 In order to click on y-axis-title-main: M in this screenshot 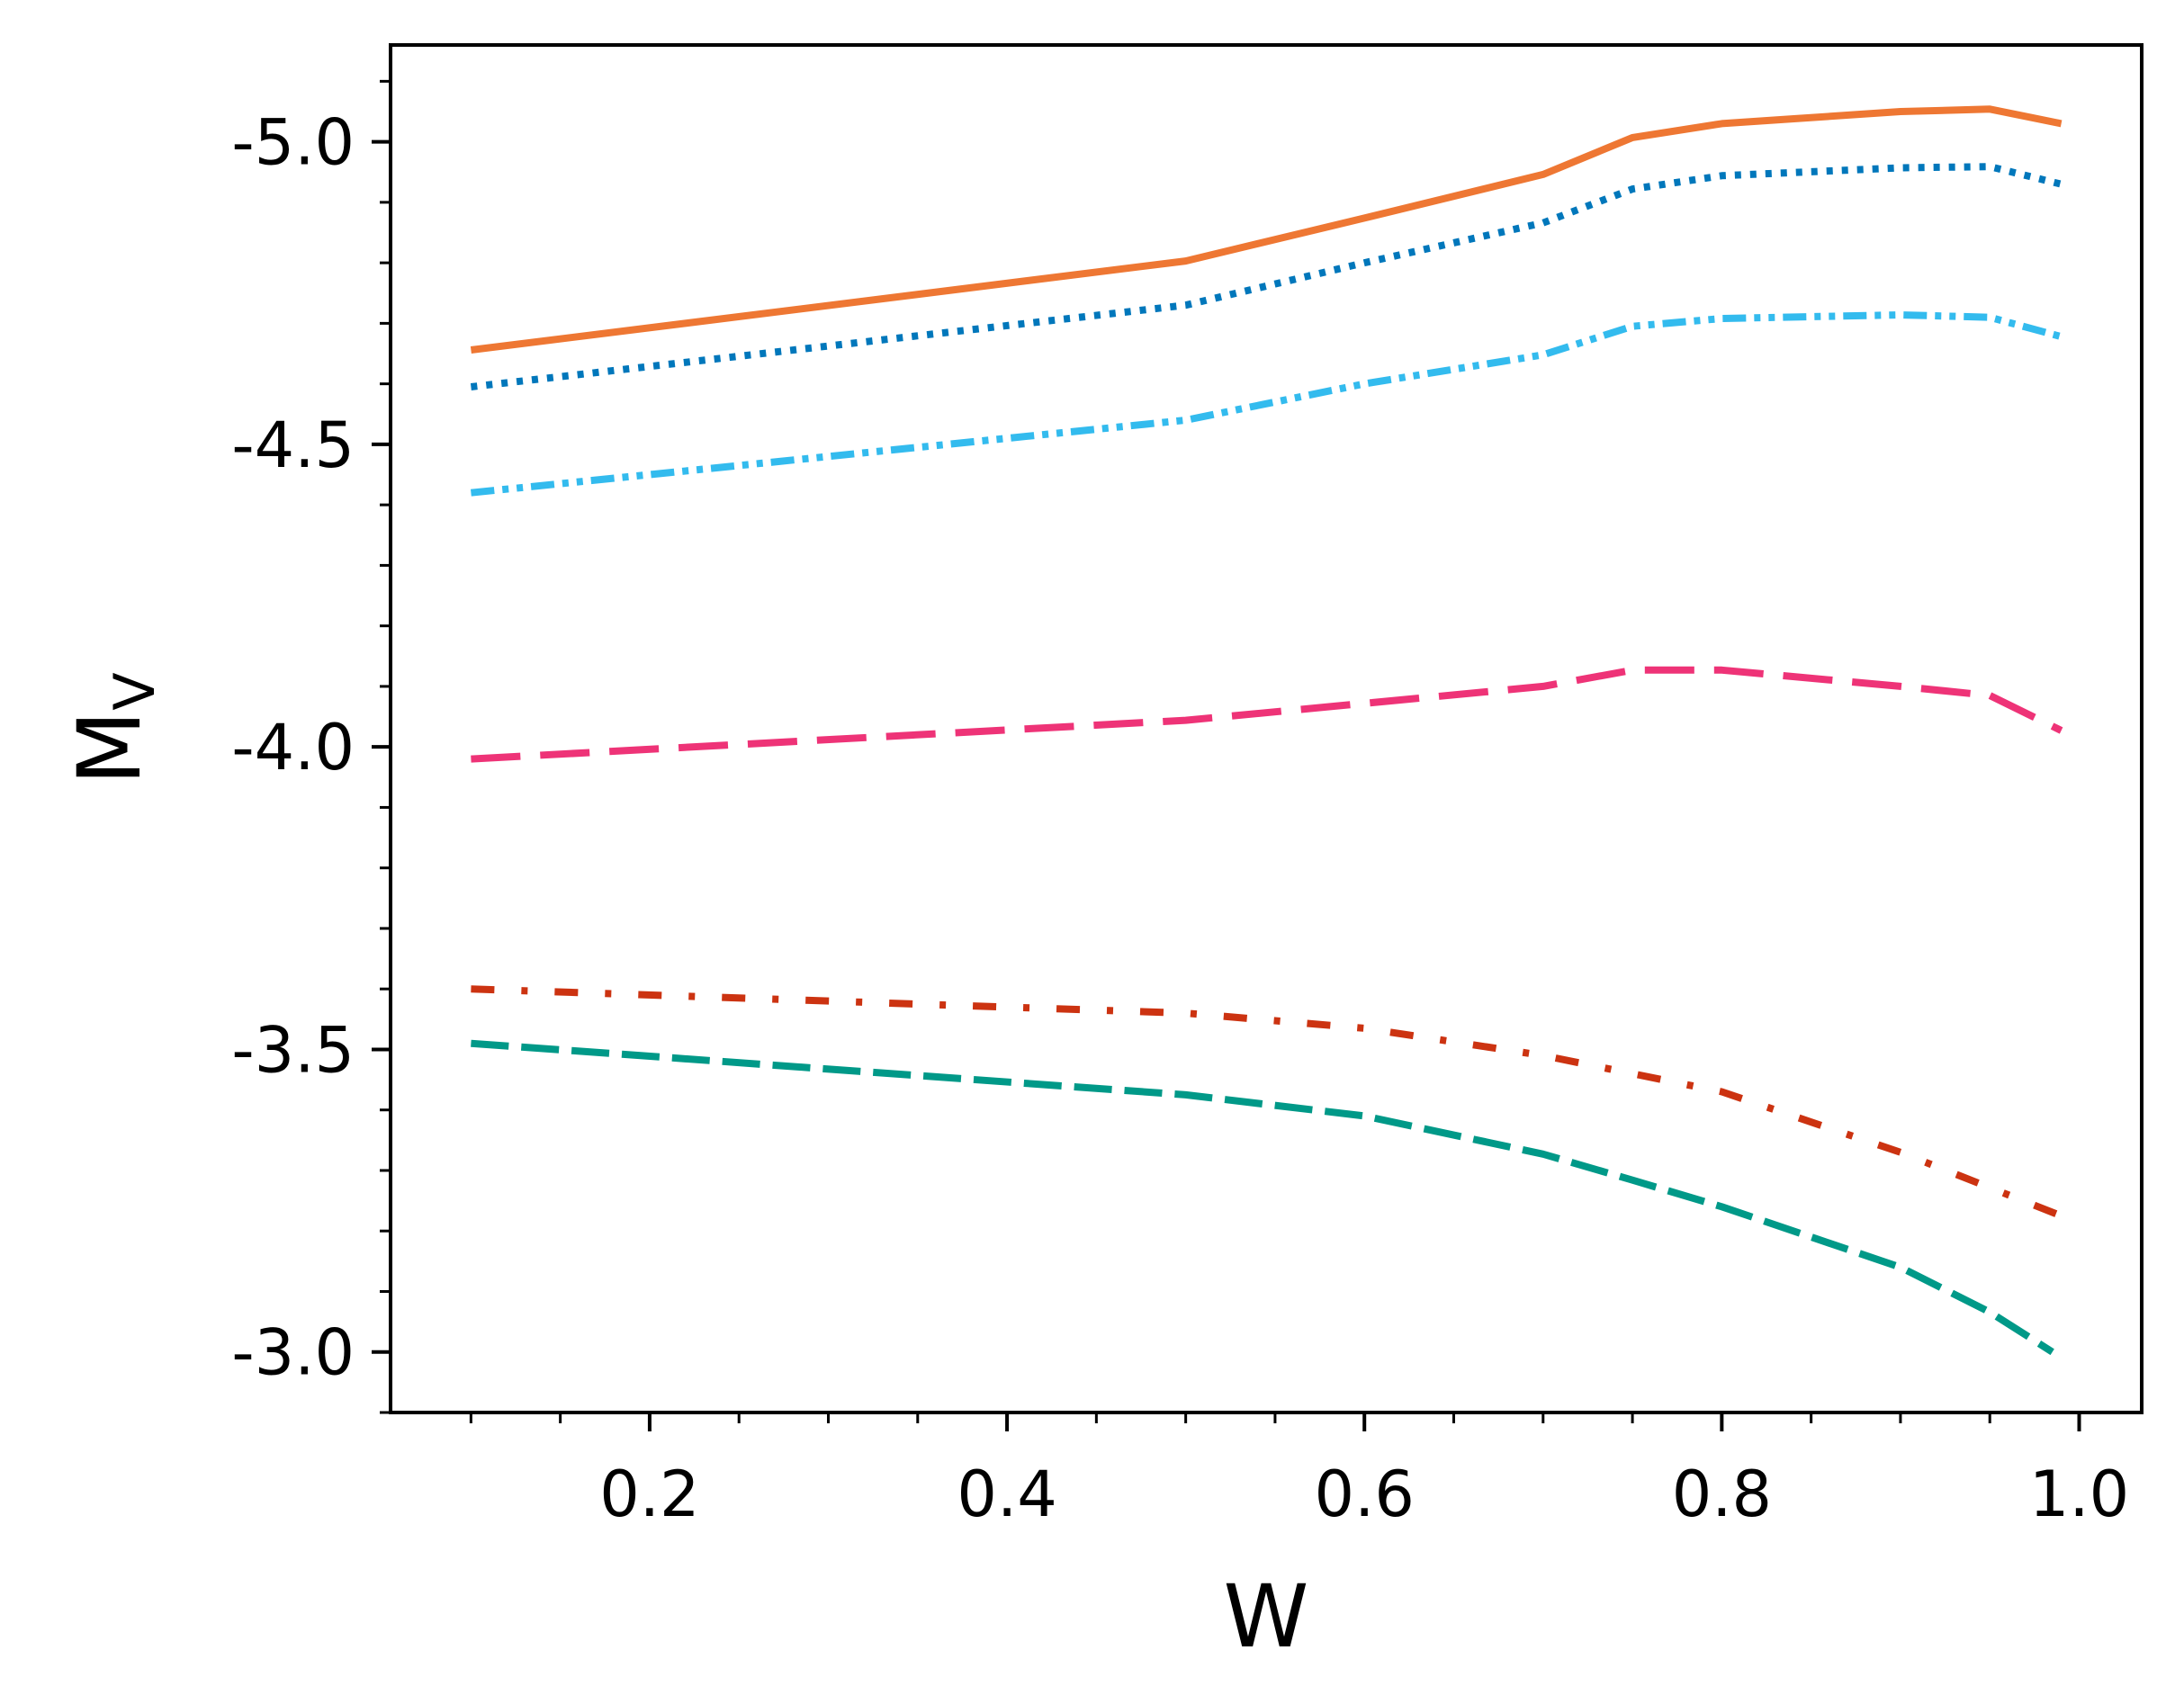, I will do `click(109, 748)`.